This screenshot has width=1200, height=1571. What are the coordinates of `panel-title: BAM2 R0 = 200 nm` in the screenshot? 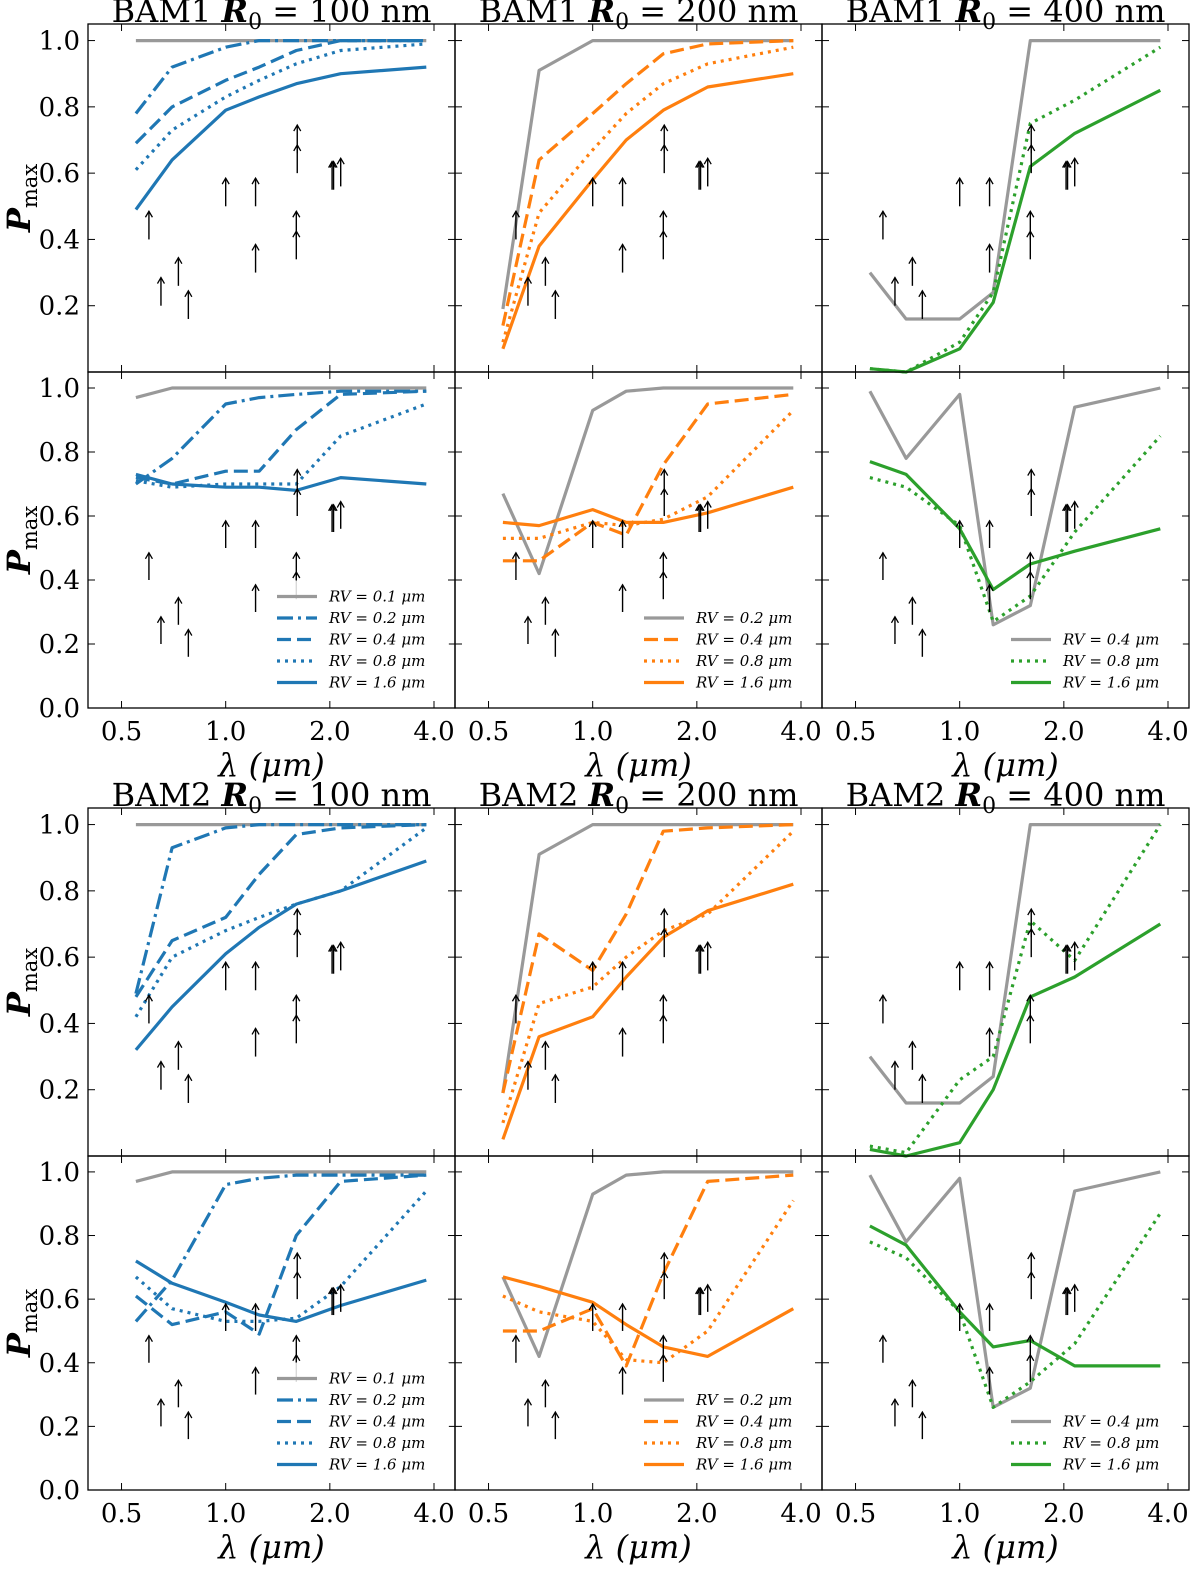 It's located at (639, 797).